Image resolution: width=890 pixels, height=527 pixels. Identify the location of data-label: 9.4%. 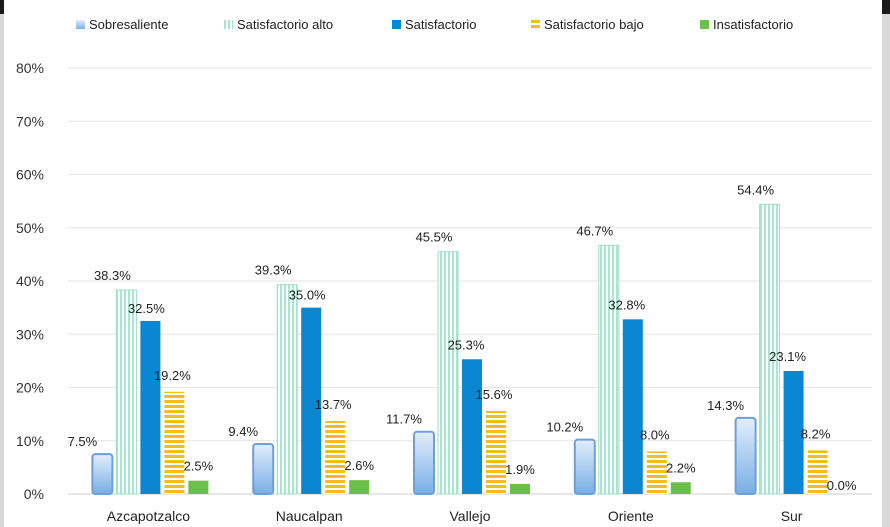
(243, 431).